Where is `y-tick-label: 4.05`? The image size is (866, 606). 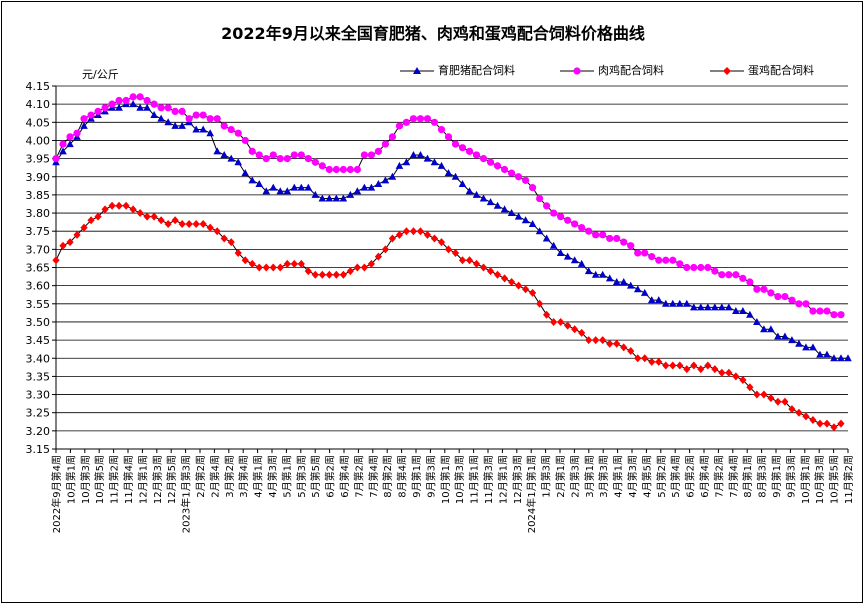 y-tick-label: 4.05 is located at coordinates (38, 122).